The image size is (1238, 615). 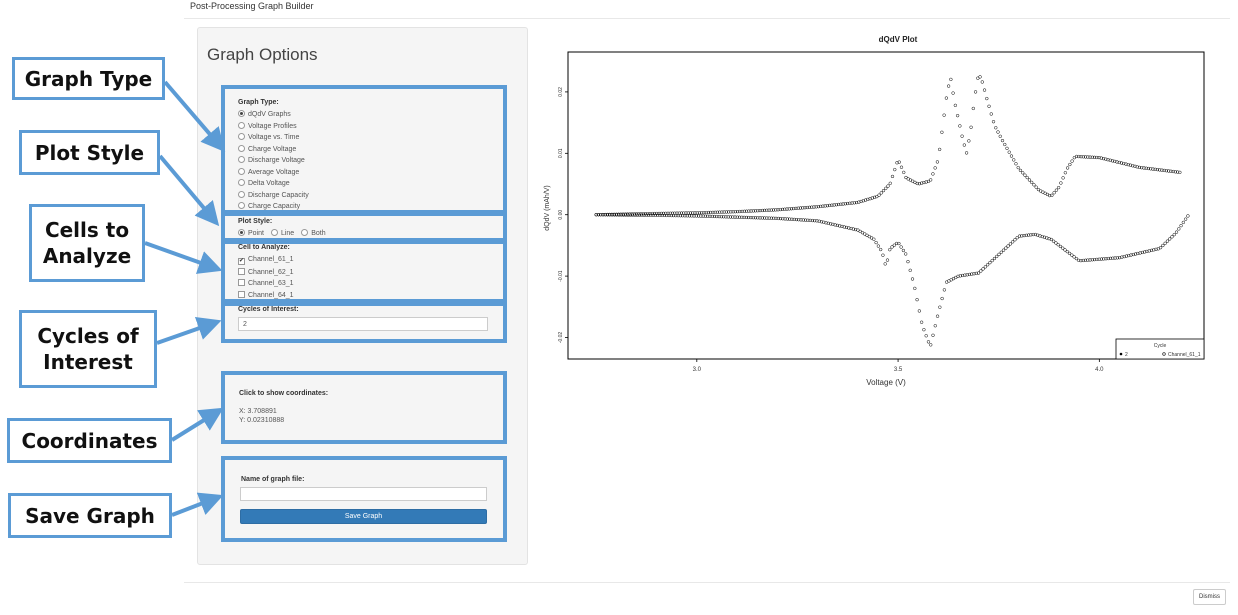 What do you see at coordinates (363, 494) in the screenshot?
I see `graph-file-name-input` at bounding box center [363, 494].